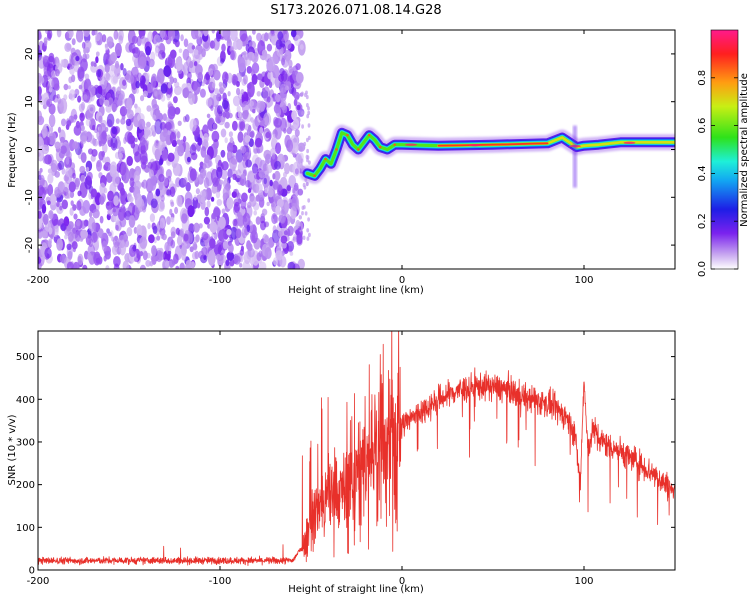 Image resolution: width=750 pixels, height=600 pixels. Describe the element at coordinates (702, 126) in the screenshot. I see `colorbar-tick-label: 0.6` at that location.